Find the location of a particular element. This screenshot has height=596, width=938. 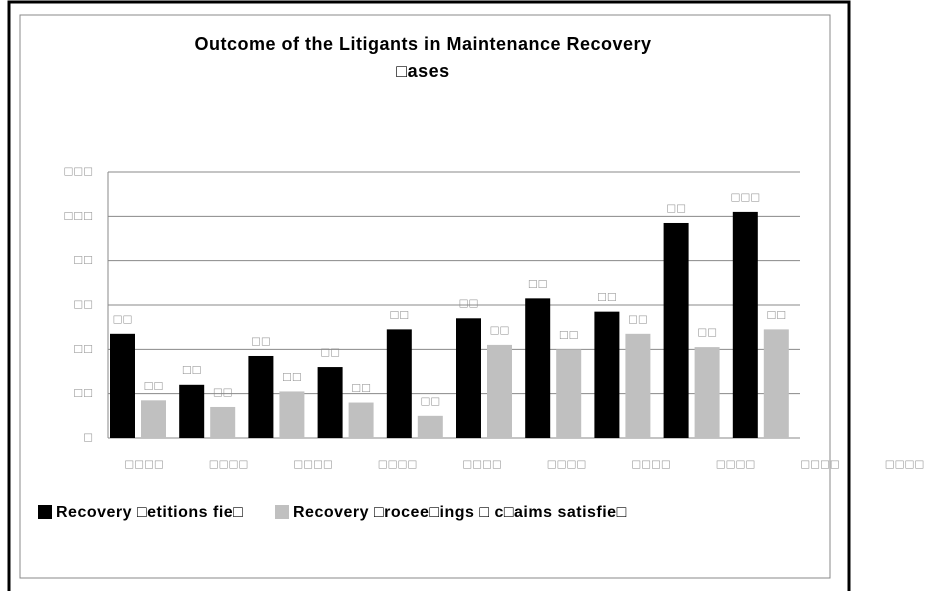

value-label: □□□ is located at coordinates (747, 196).